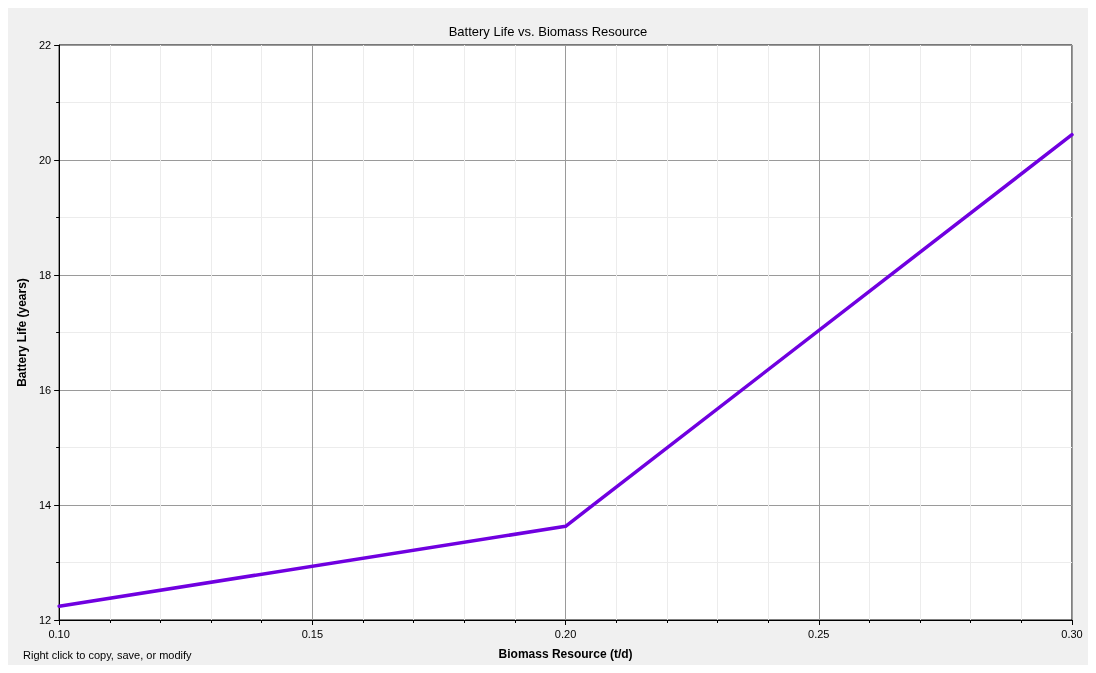 The image size is (1096, 673). Describe the element at coordinates (45, 505) in the screenshot. I see `y-tick-label: 14` at that location.